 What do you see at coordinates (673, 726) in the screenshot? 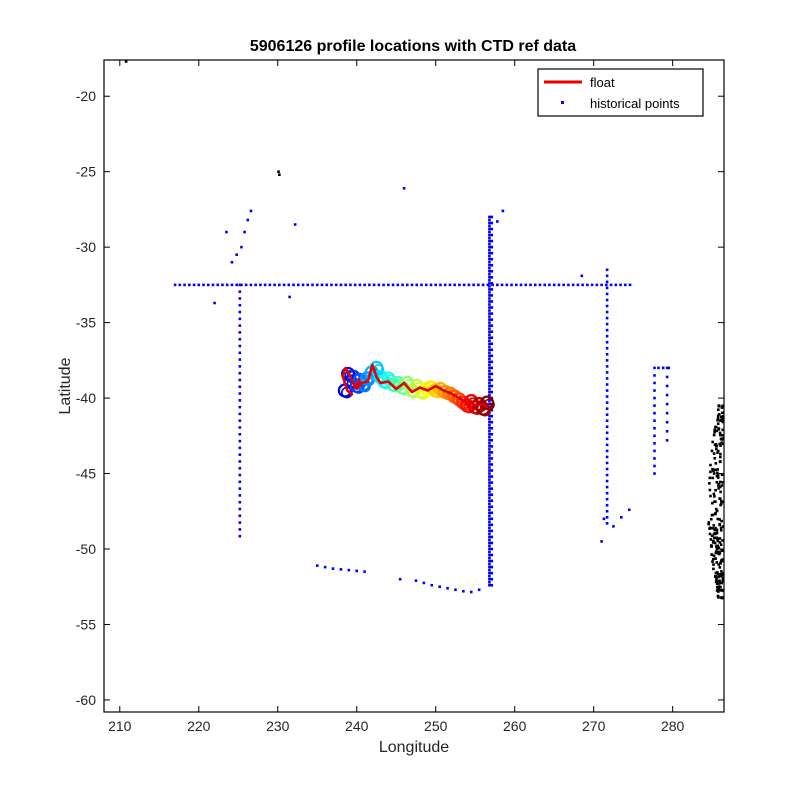
I see `x-tick-label: 280` at bounding box center [673, 726].